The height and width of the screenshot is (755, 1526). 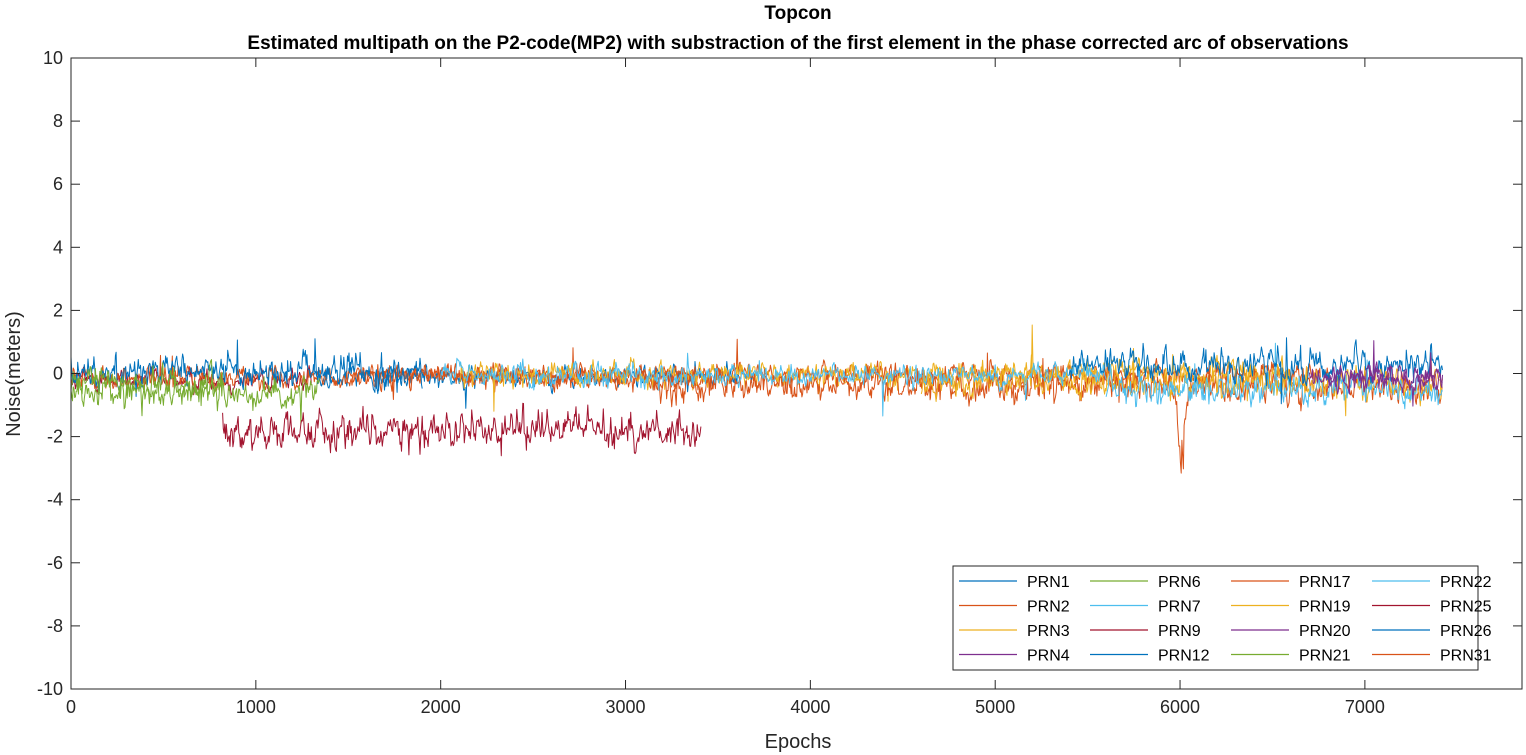 What do you see at coordinates (1325, 607) in the screenshot?
I see `legend-label: PRN19` at bounding box center [1325, 607].